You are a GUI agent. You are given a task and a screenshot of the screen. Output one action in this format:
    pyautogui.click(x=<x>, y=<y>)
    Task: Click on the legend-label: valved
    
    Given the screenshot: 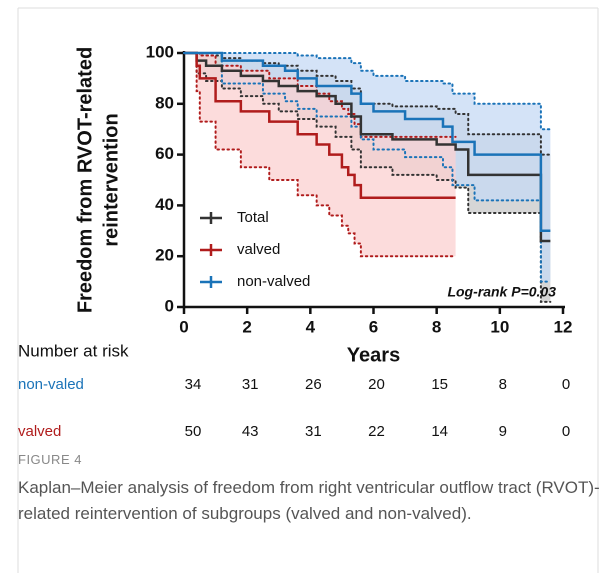 What is the action you would take?
    pyautogui.click(x=258, y=249)
    